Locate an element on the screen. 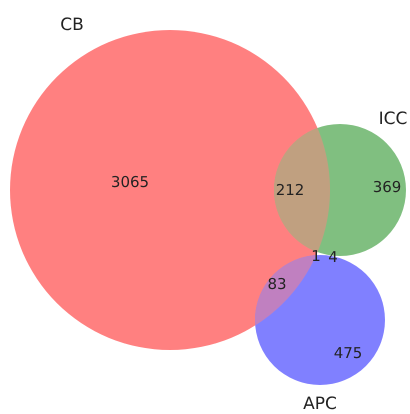  data-label: 369 is located at coordinates (387, 187).